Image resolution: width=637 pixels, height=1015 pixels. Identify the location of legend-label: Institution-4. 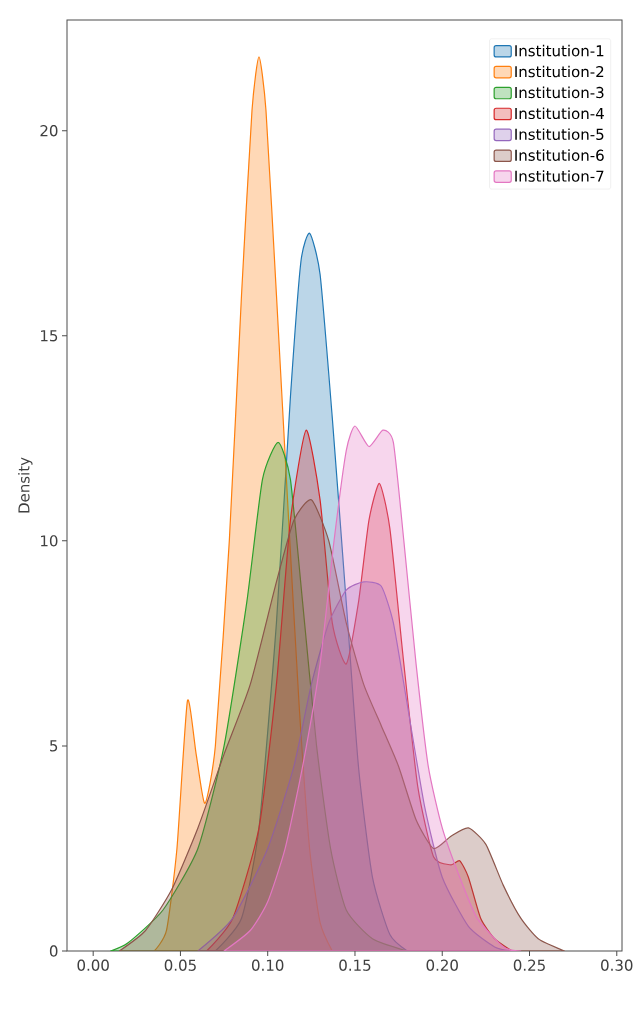
(559, 113).